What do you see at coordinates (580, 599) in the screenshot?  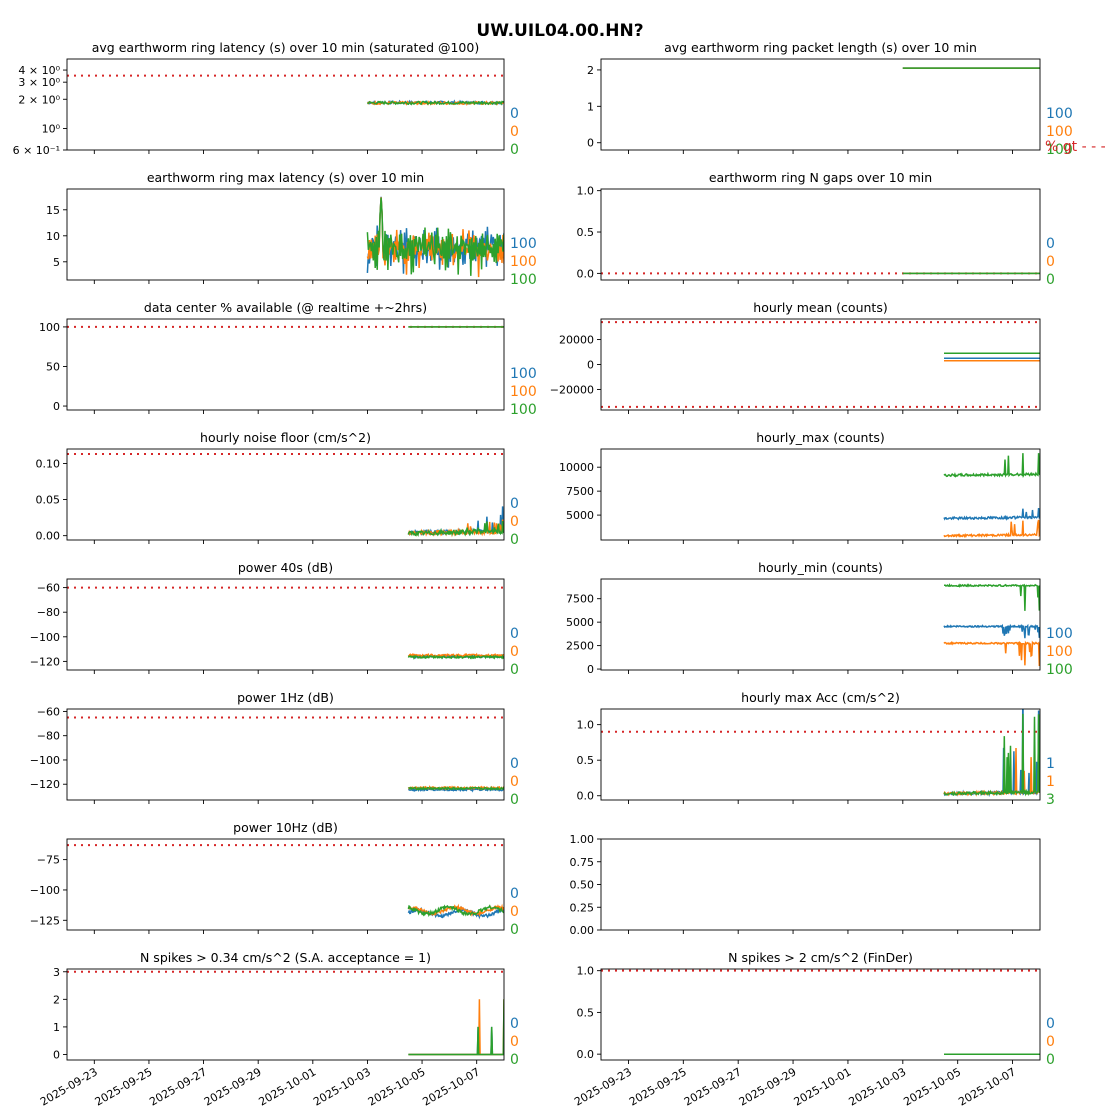 I see `y-tick-label: 7500` at bounding box center [580, 599].